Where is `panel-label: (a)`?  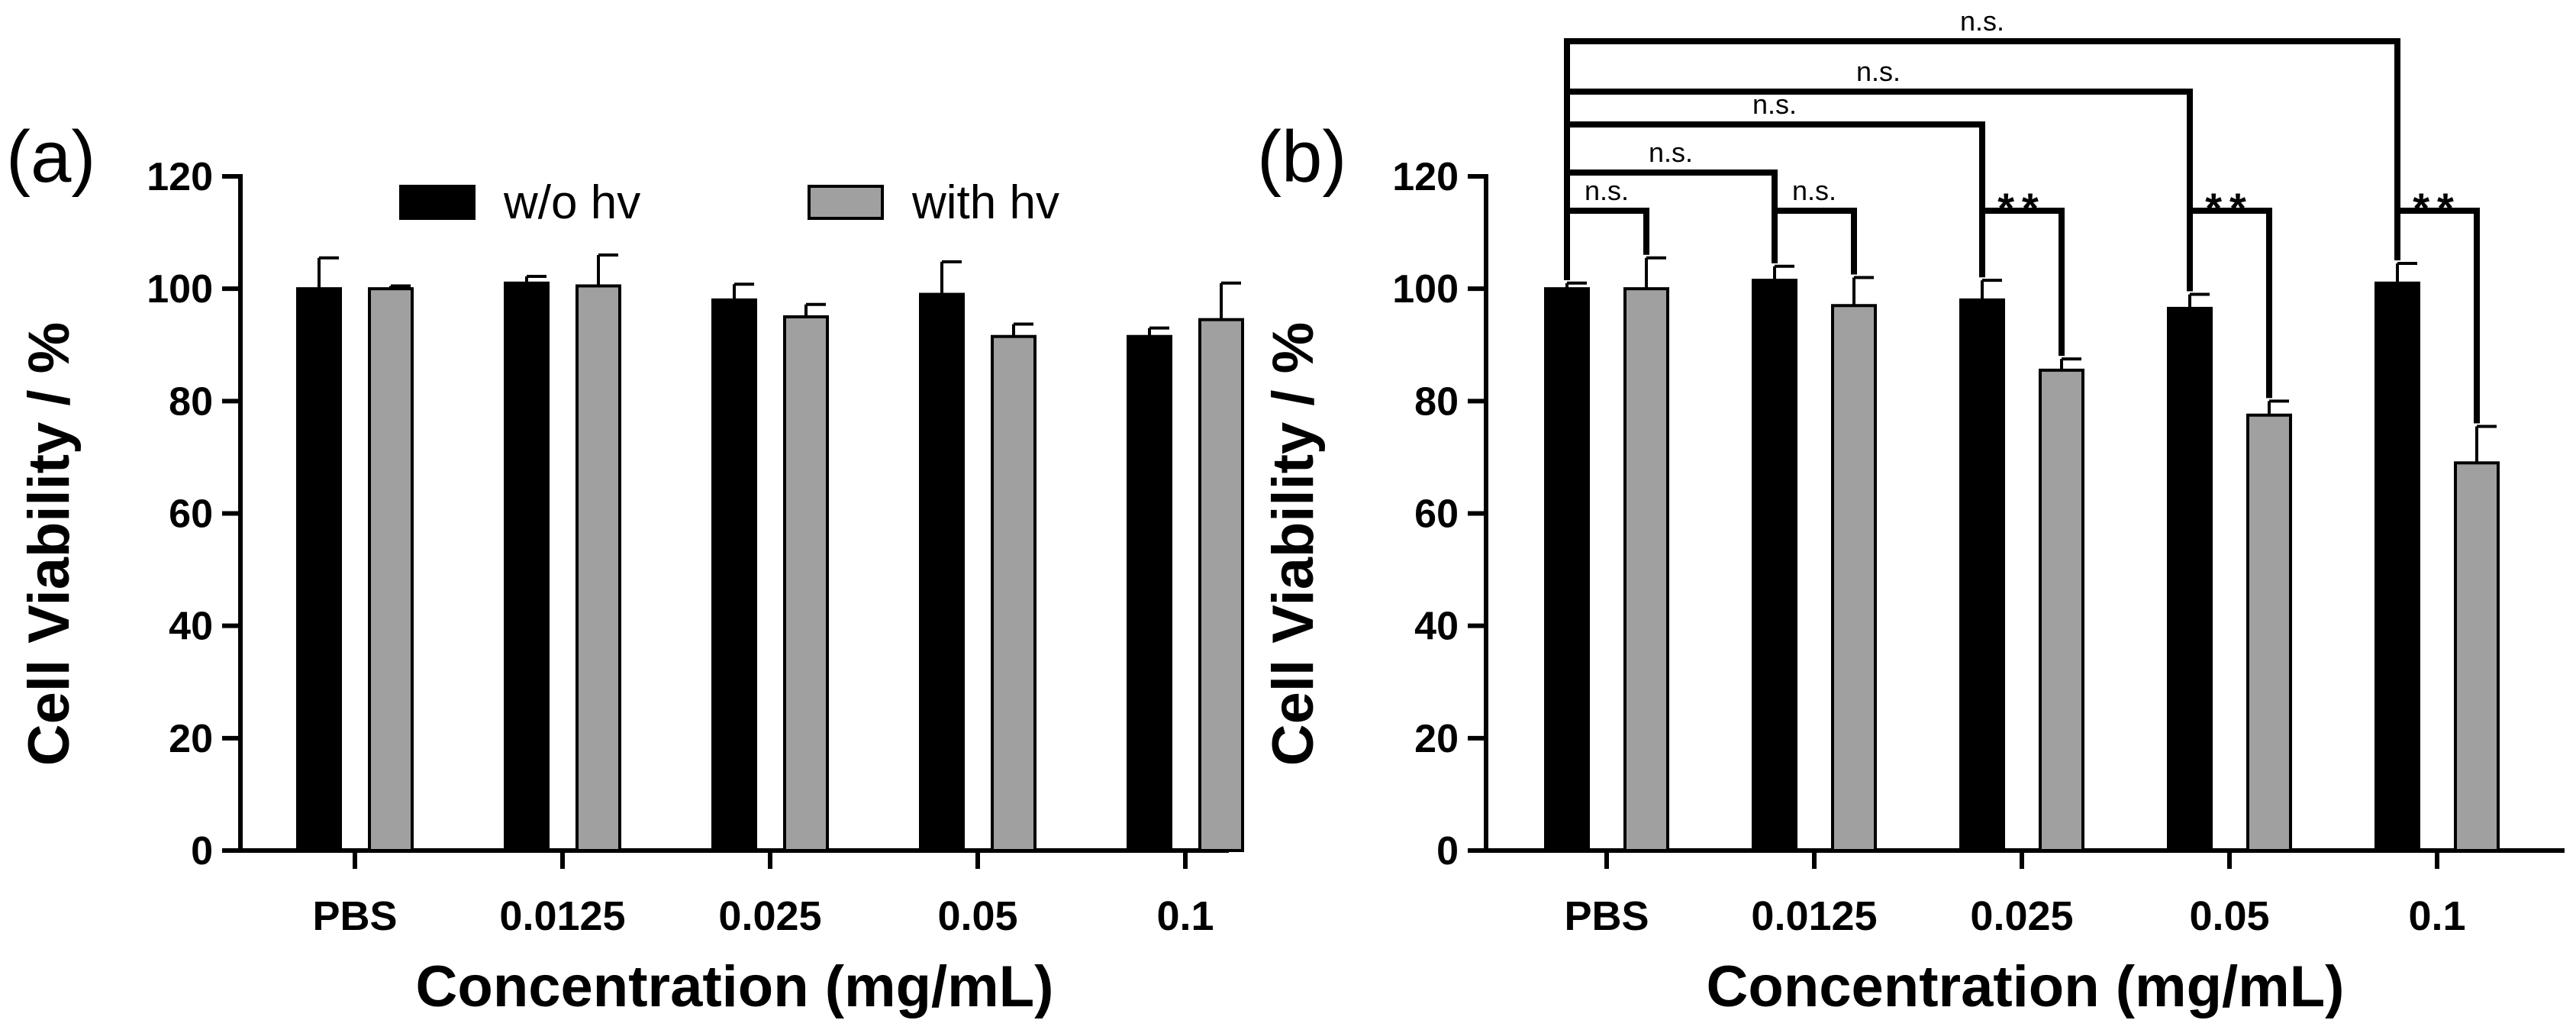
panel-label: (a) is located at coordinates (51, 157).